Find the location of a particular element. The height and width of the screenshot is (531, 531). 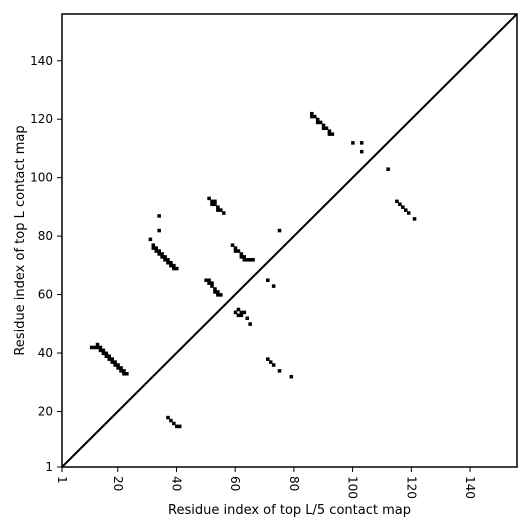

y-tick-label: 120 is located at coordinates (41, 119).